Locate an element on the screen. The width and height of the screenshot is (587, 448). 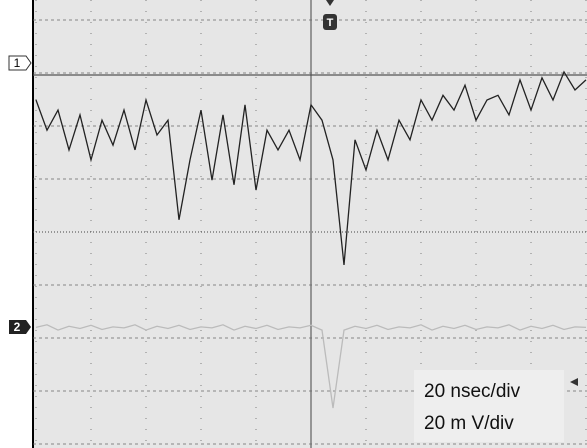
trigger-arrow is located at coordinates (330, 3).